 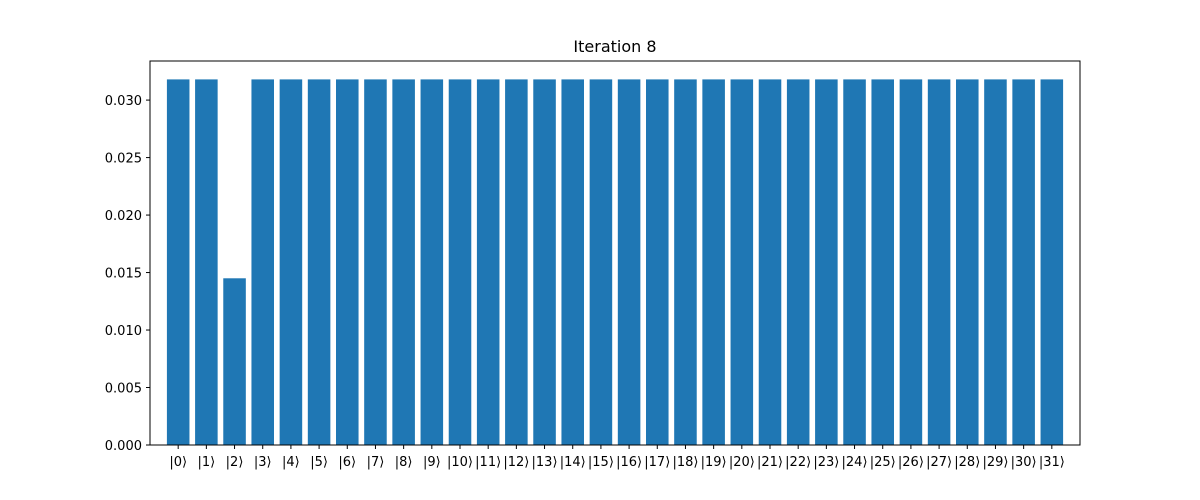 I want to click on x-tick-label-11: |11⟩, so click(x=488, y=462).